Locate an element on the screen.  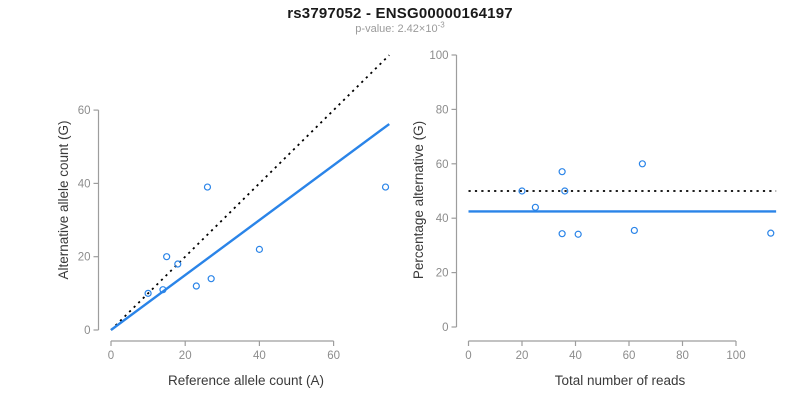
pvalue-text: p-value: 2.42×10 is located at coordinates (396, 29).